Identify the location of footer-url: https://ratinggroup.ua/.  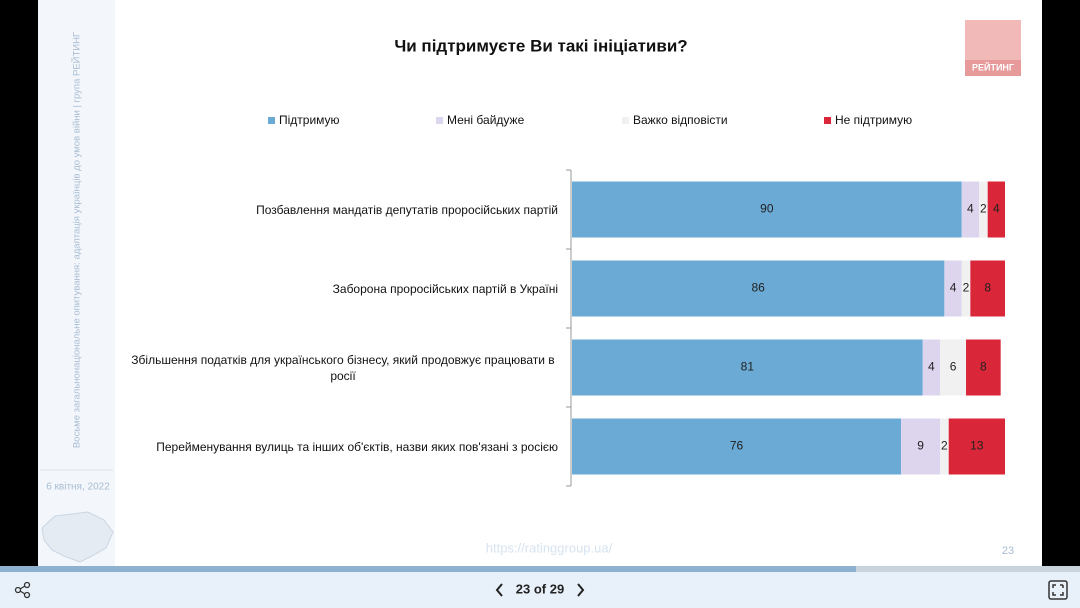
(549, 547).